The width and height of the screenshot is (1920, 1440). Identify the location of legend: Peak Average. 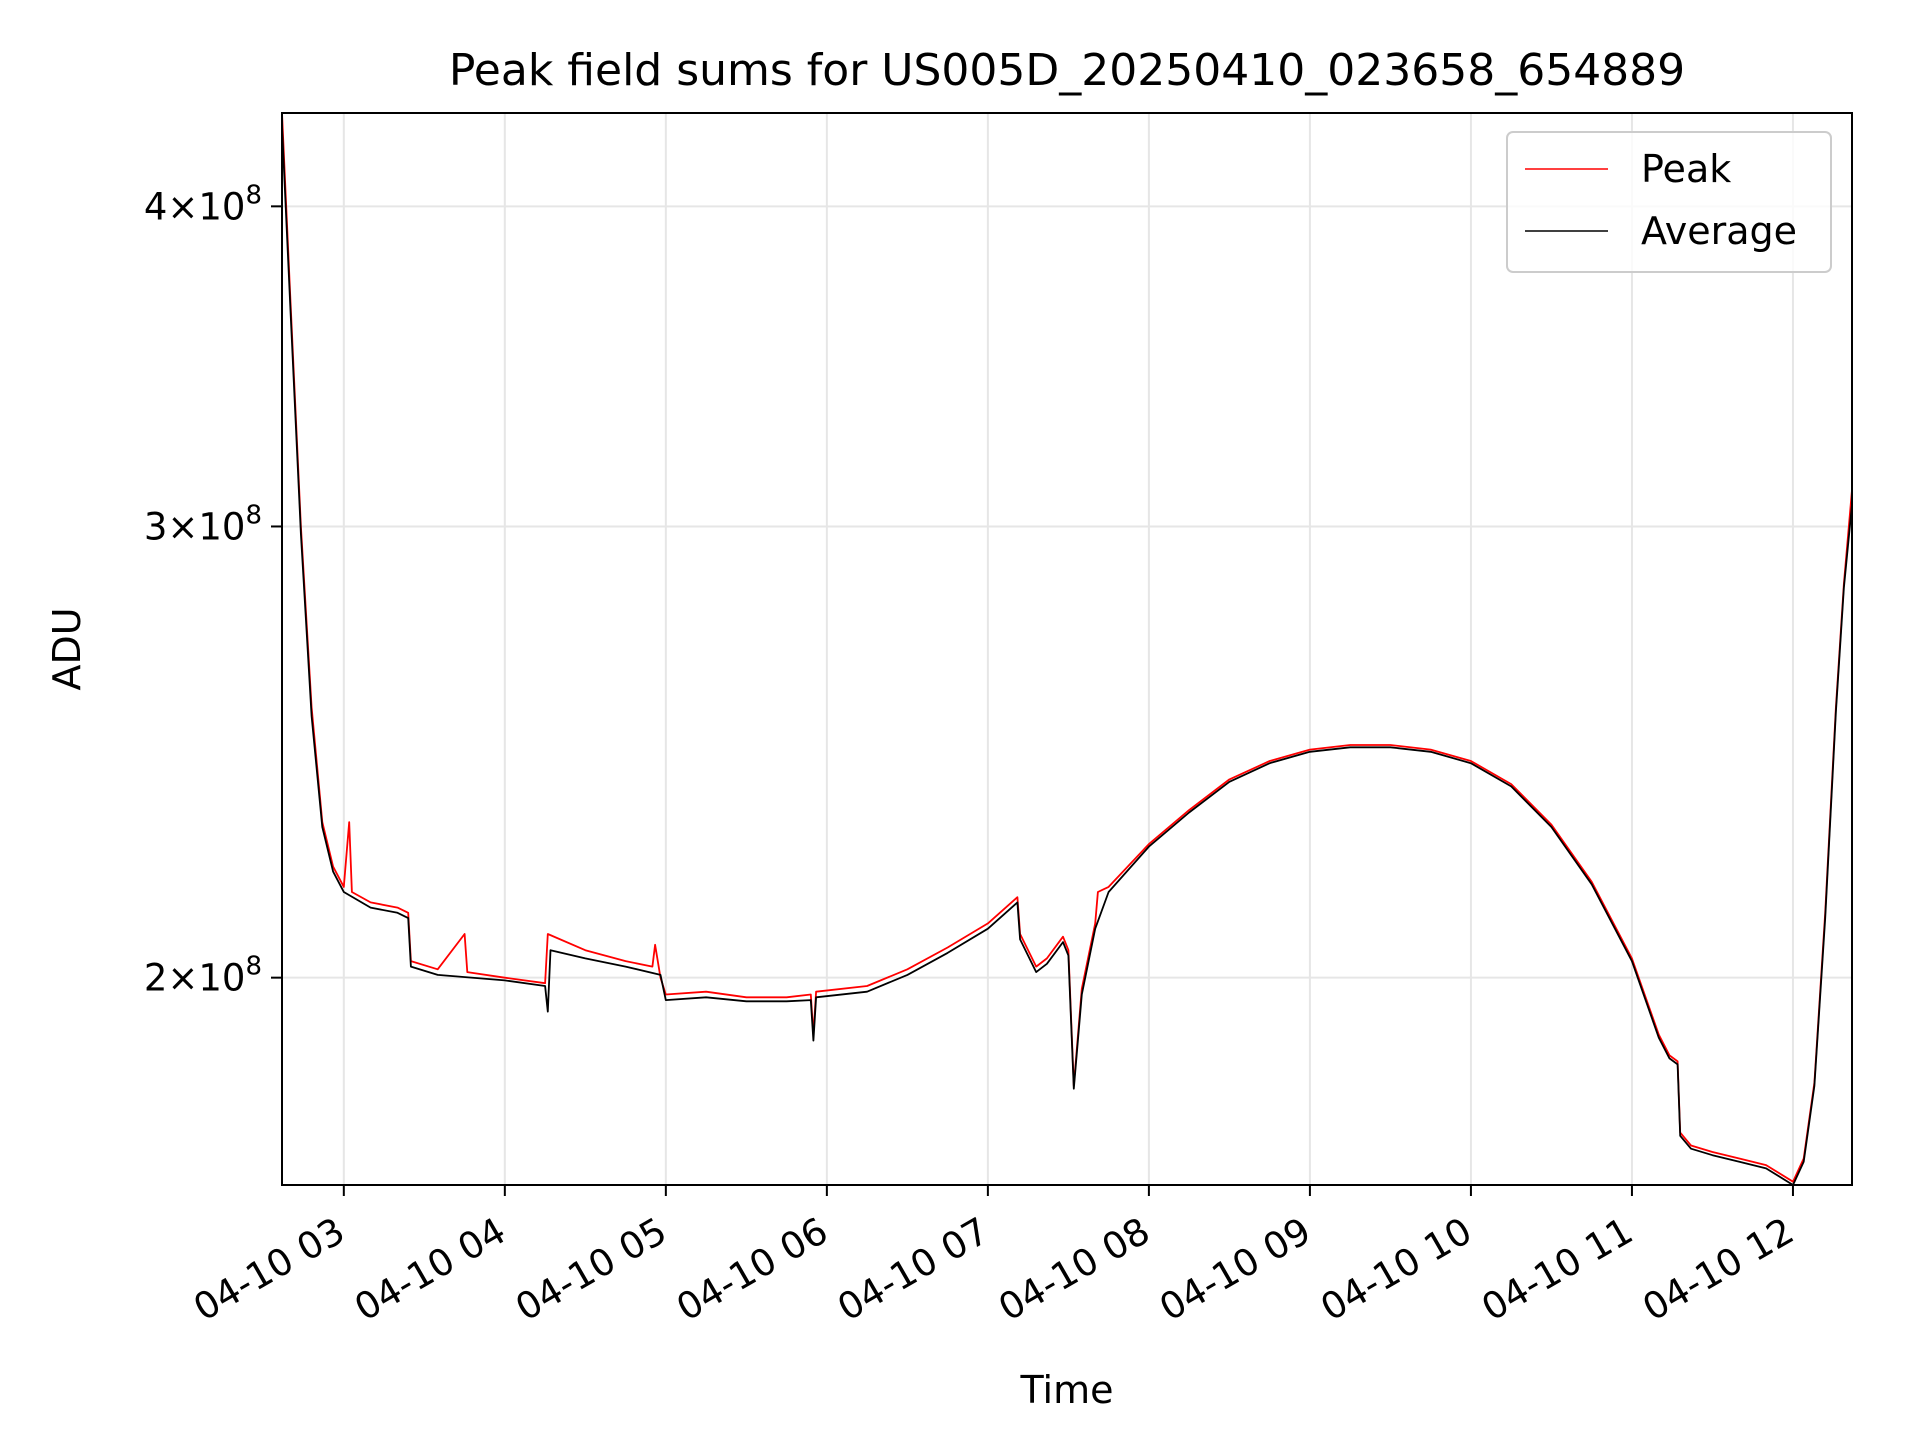
(1669, 202).